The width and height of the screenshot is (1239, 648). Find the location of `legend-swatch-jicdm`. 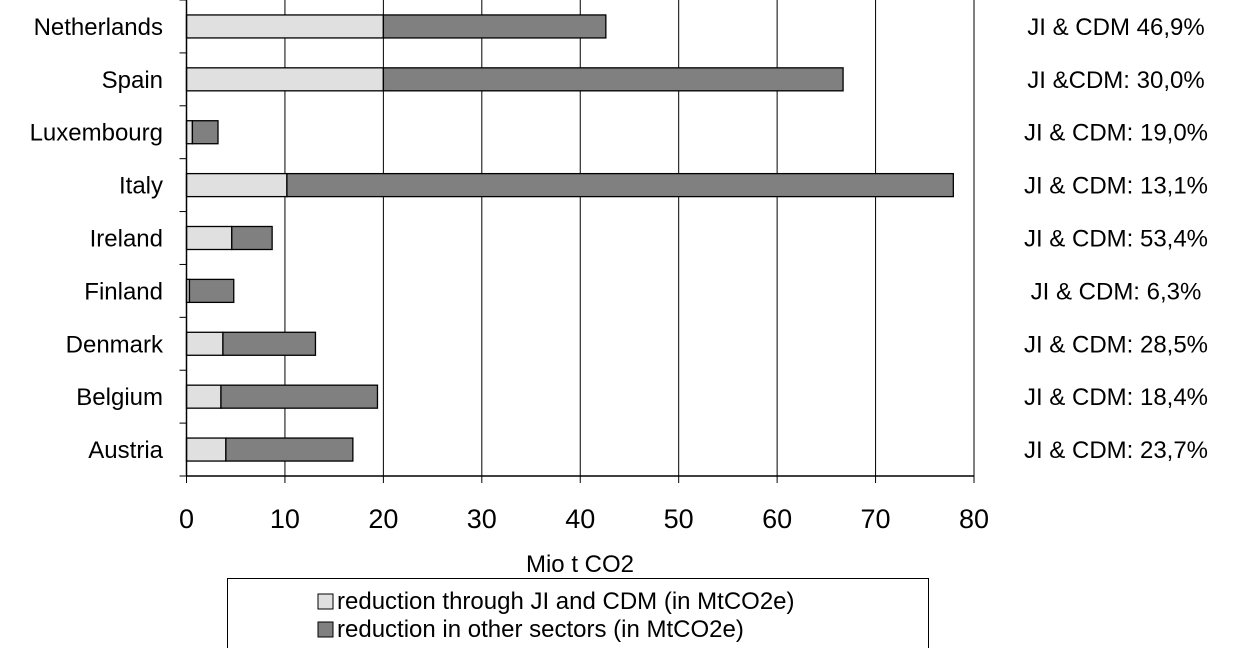

legend-swatch-jicdm is located at coordinates (325, 601).